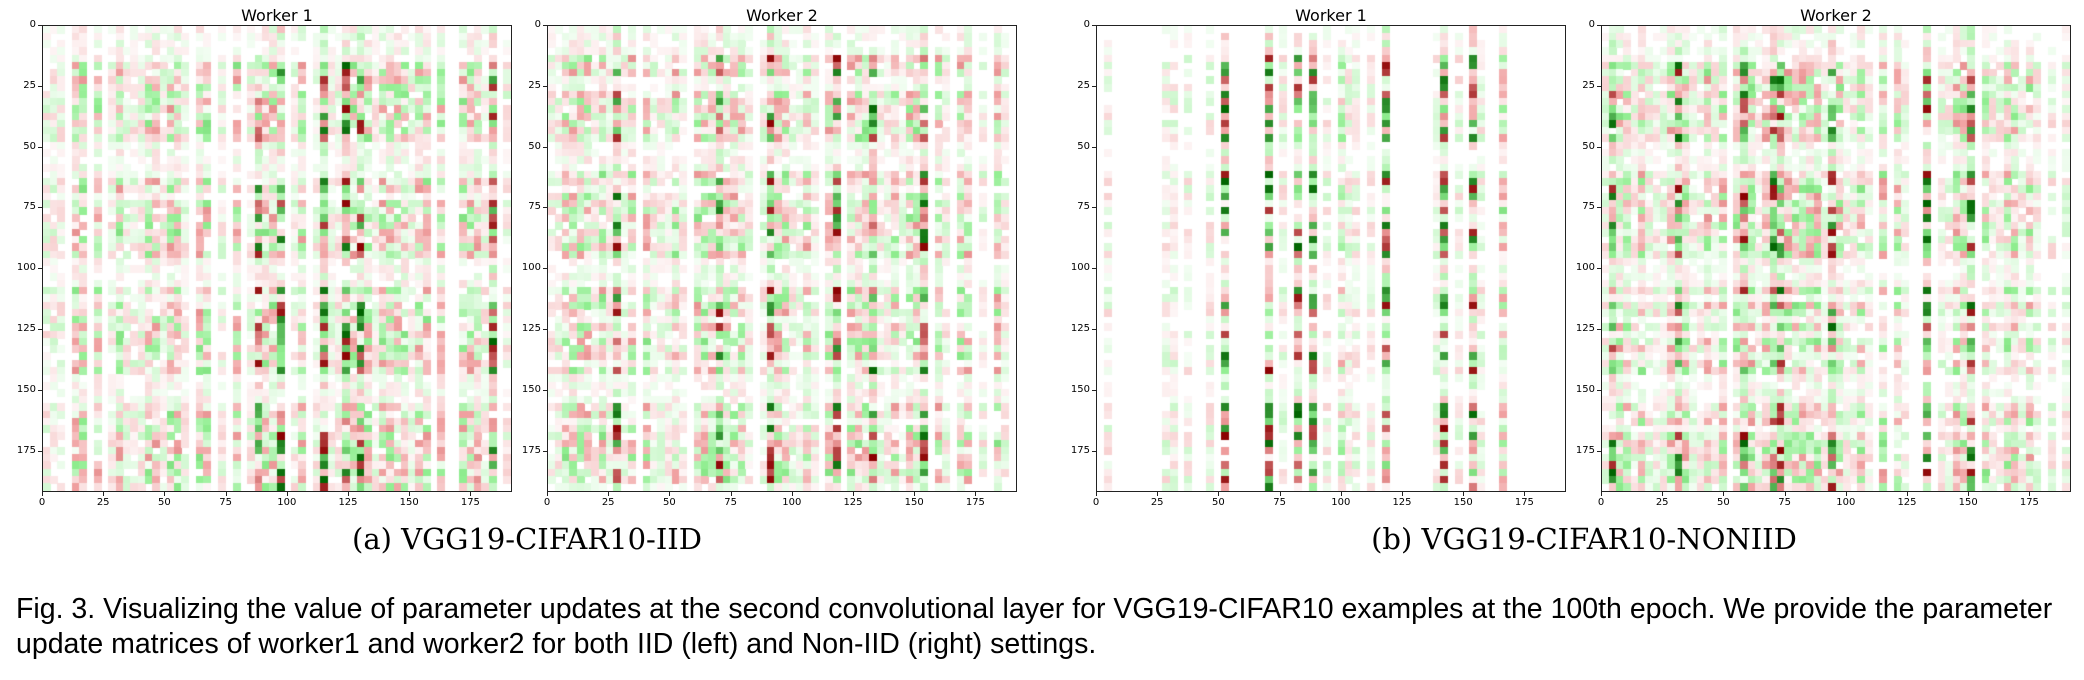 The width and height of the screenshot is (2084, 680). Describe the element at coordinates (1584, 539) in the screenshot. I see `subcaption-b: (b) VGG19-CIFAR10-NONIID` at that location.